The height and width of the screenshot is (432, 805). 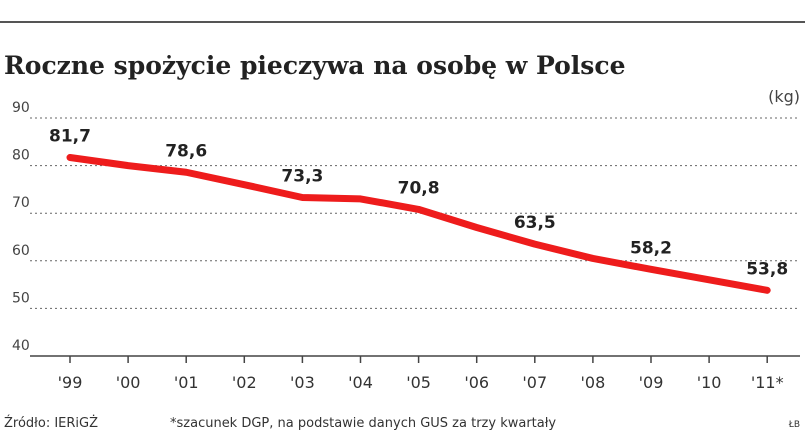 What do you see at coordinates (593, 382) in the screenshot?
I see `x-tick-label: '08` at bounding box center [593, 382].